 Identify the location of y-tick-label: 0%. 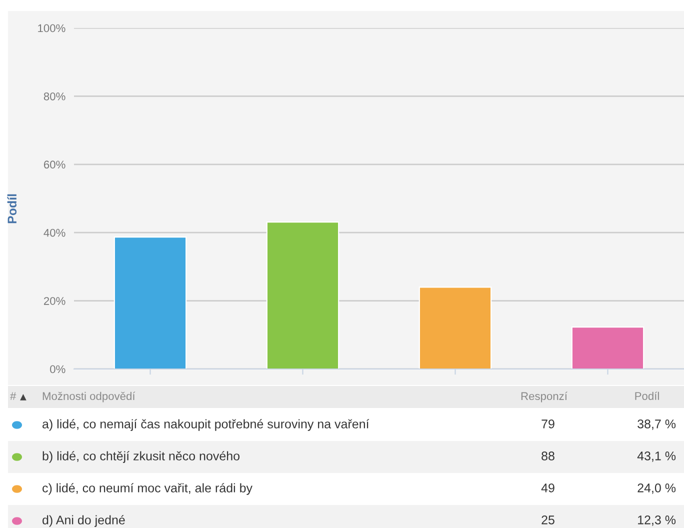
(58, 369).